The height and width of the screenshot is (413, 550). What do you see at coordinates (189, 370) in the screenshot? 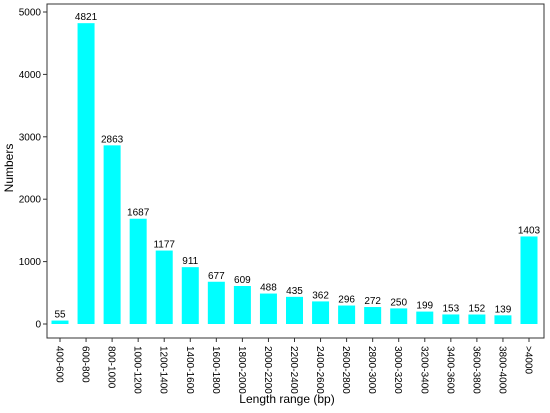
I see `x-tick-label: 1400-1600` at bounding box center [189, 370].